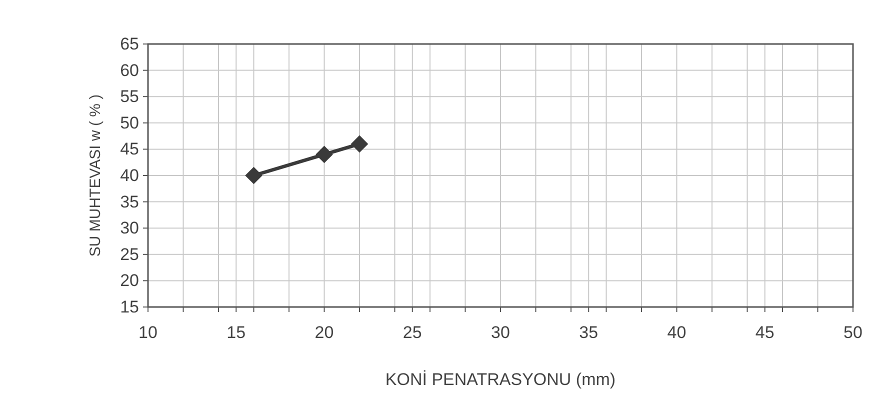  Describe the element at coordinates (129, 280) in the screenshot. I see `y-tick-label: 20` at that location.